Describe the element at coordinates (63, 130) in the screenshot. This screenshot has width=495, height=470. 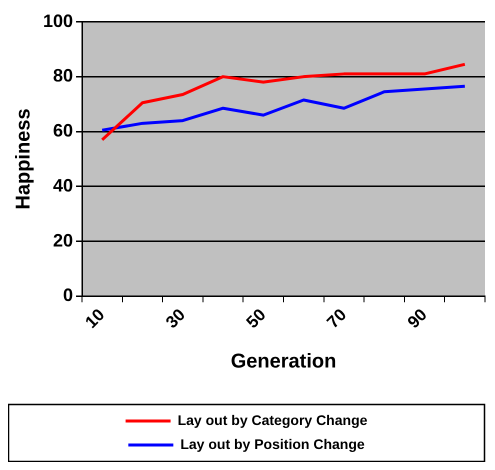
I see `y-tick-label: 60` at that location.